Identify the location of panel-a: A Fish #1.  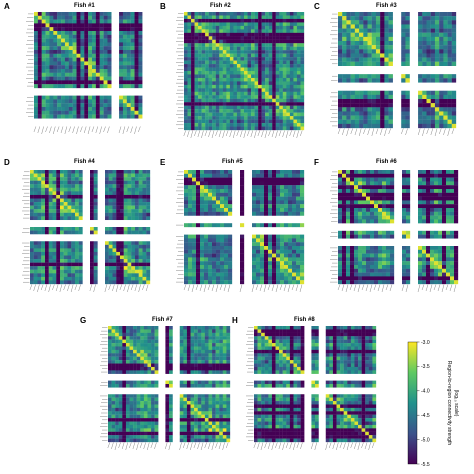
(81, 77).